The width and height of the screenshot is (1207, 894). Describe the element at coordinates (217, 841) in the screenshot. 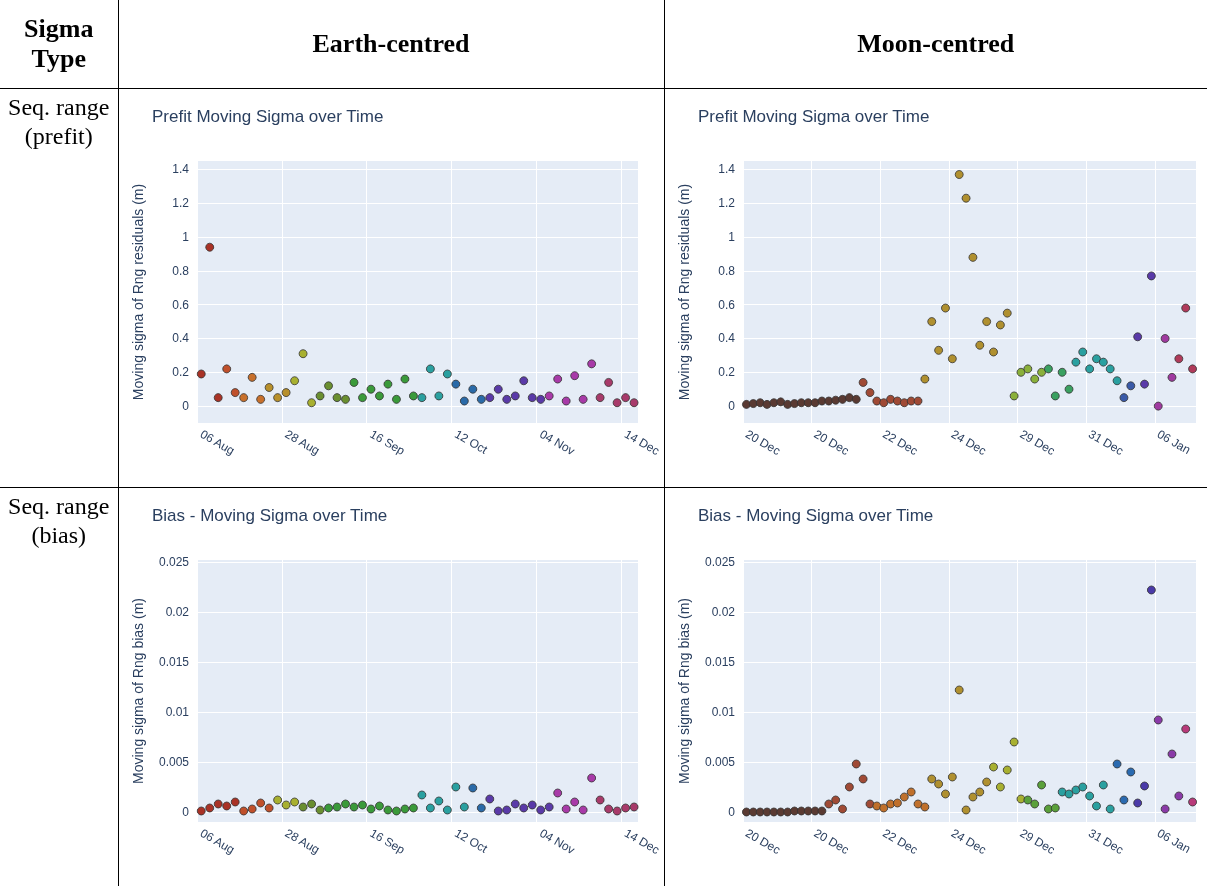

I see `x-tick-label: 06 Aug` at that location.